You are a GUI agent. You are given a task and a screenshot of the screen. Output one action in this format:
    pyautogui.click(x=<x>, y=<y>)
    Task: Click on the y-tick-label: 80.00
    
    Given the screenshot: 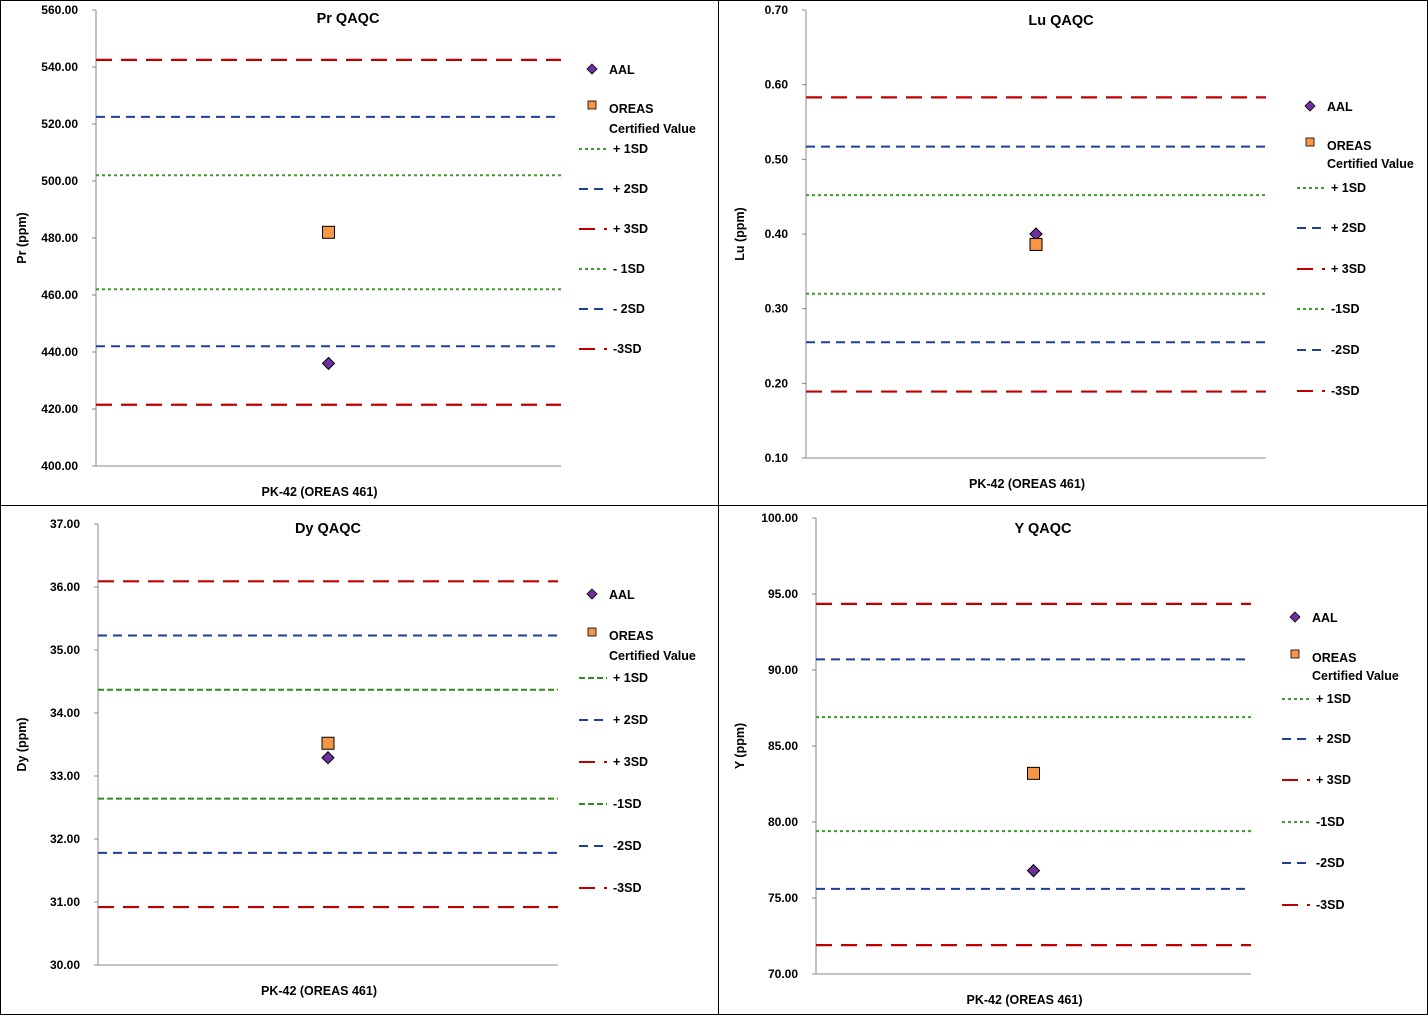 What is the action you would take?
    pyautogui.click(x=783, y=822)
    